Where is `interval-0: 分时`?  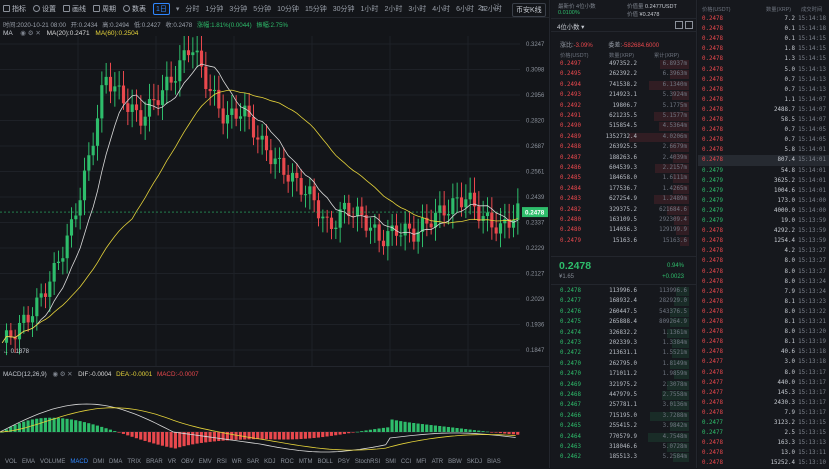
interval-0: 分时 is located at coordinates (192, 9).